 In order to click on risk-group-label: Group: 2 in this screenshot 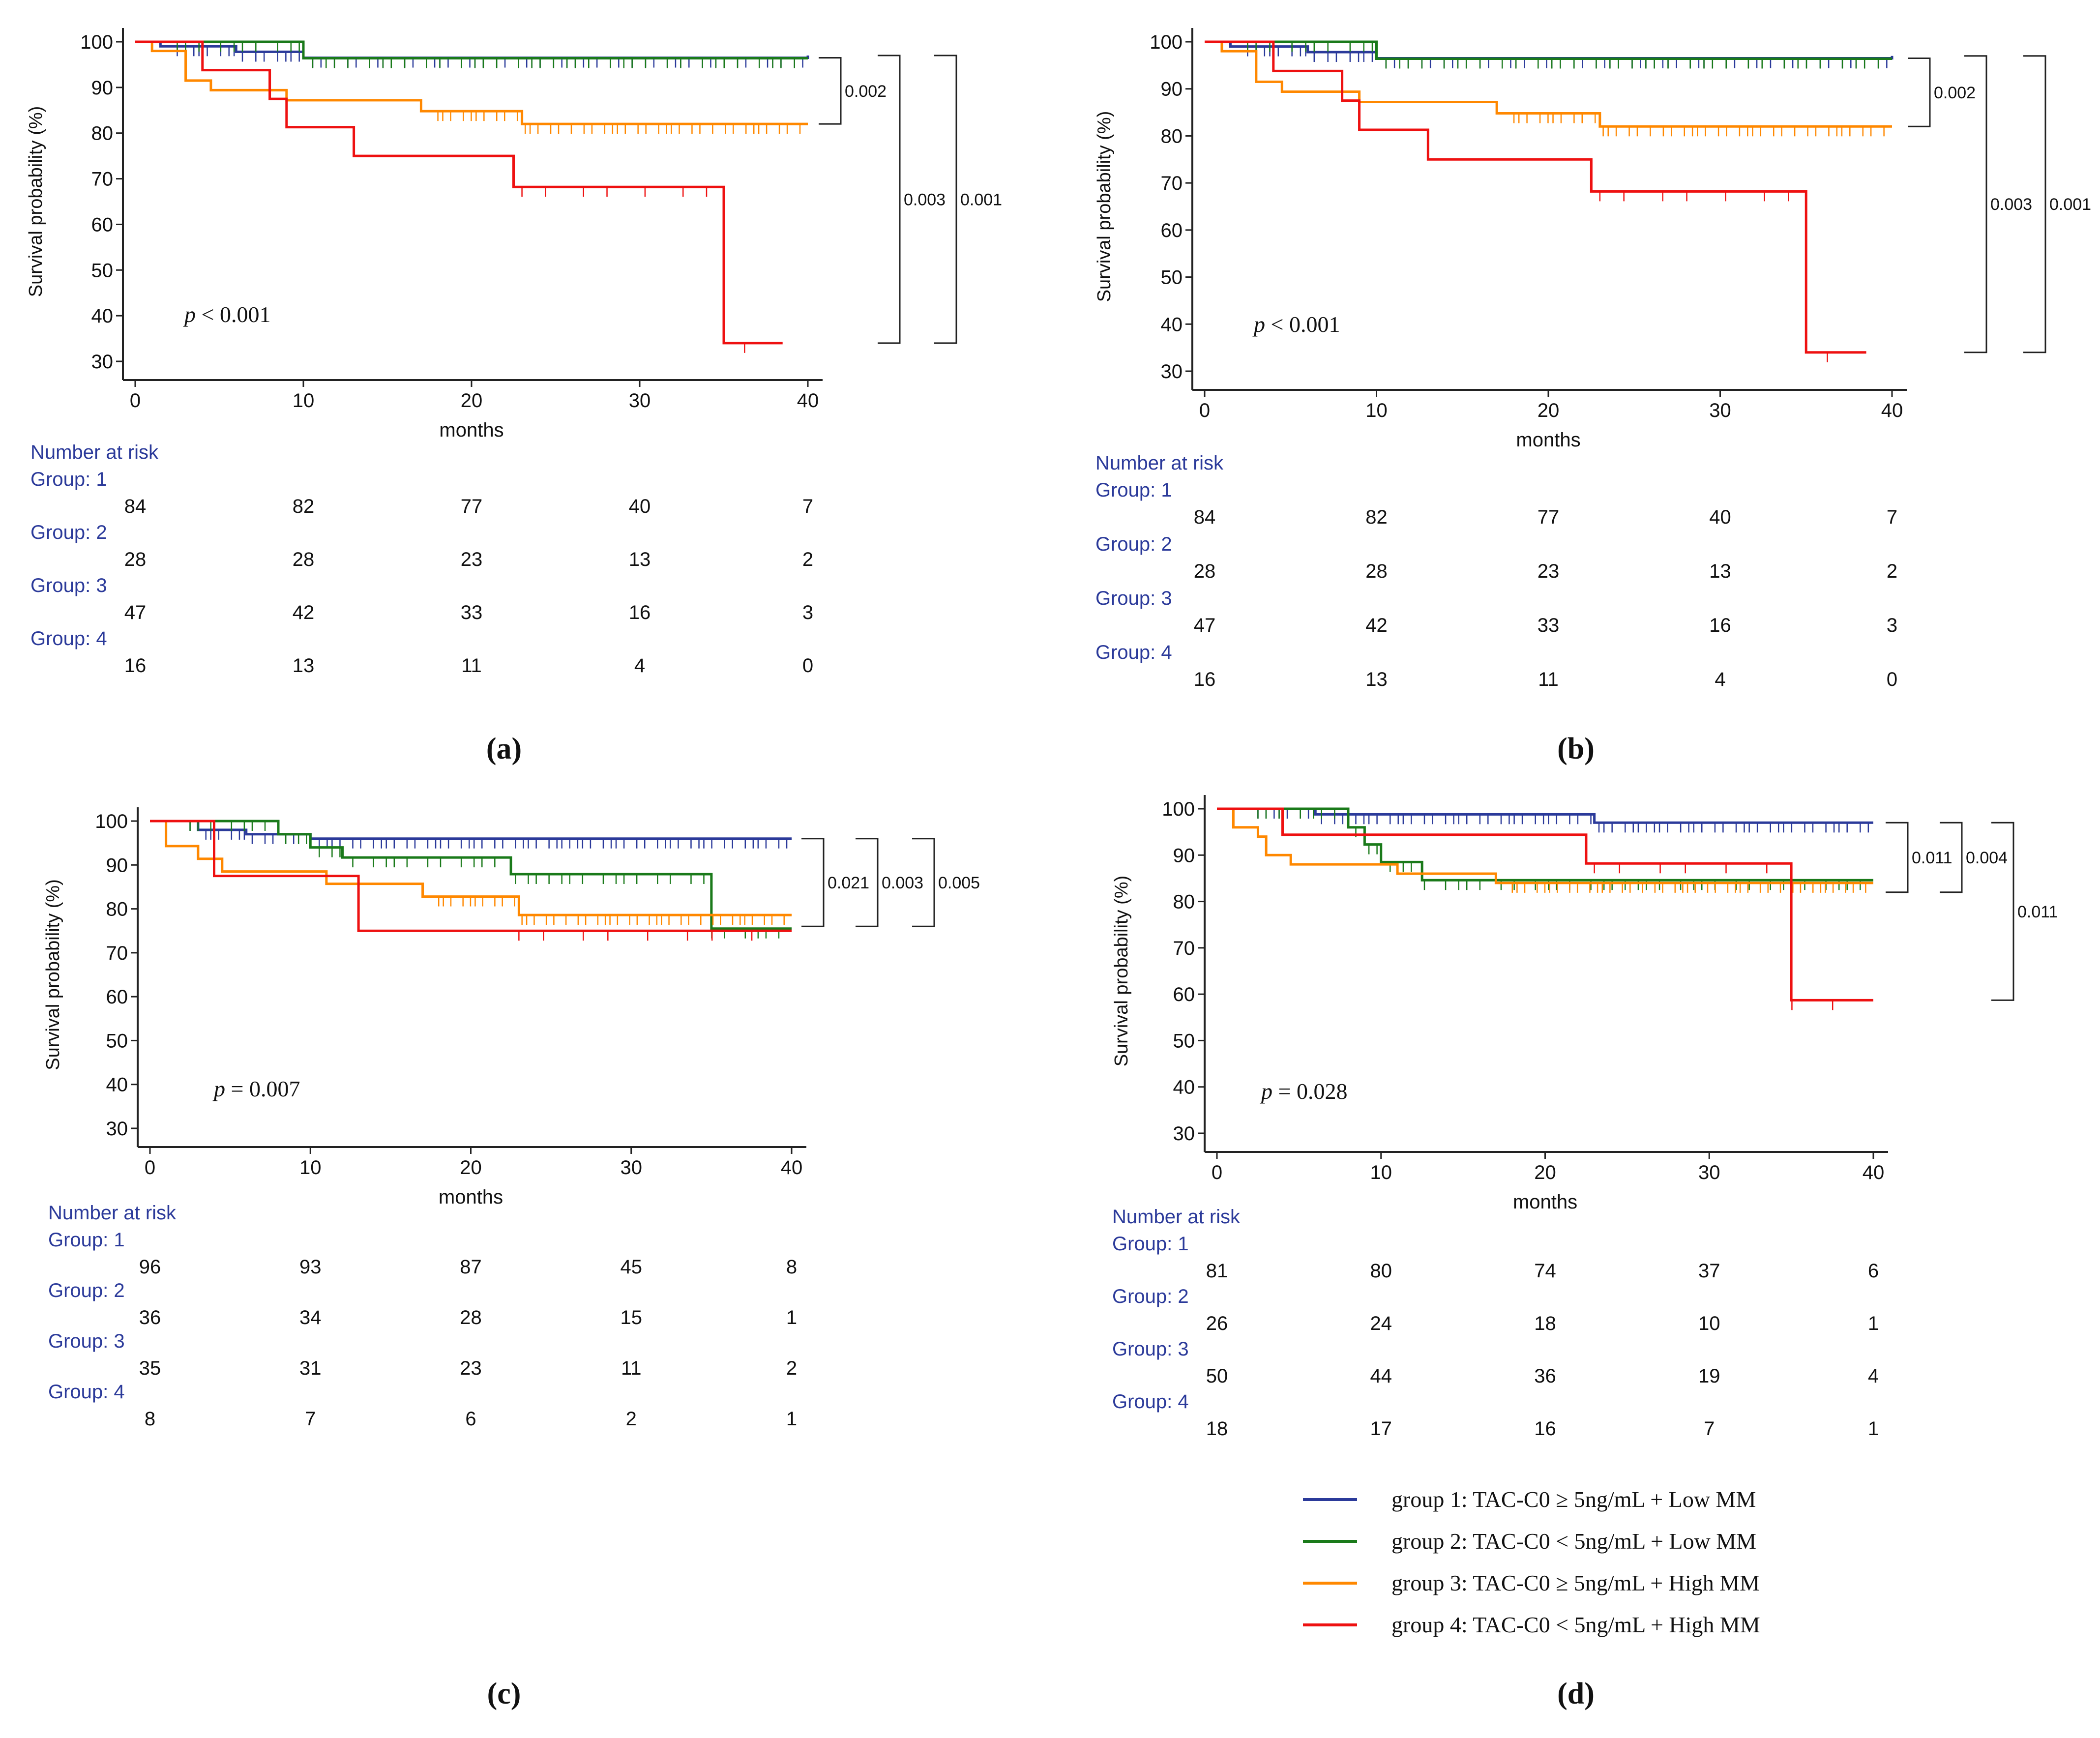, I will do `click(1134, 544)`.